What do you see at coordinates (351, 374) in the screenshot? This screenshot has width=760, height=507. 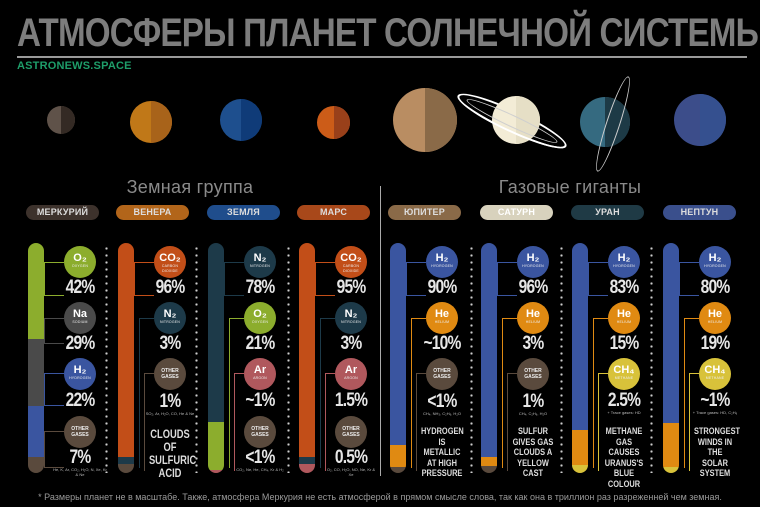 I see `gas-badge-argon: Ar ARGON` at bounding box center [351, 374].